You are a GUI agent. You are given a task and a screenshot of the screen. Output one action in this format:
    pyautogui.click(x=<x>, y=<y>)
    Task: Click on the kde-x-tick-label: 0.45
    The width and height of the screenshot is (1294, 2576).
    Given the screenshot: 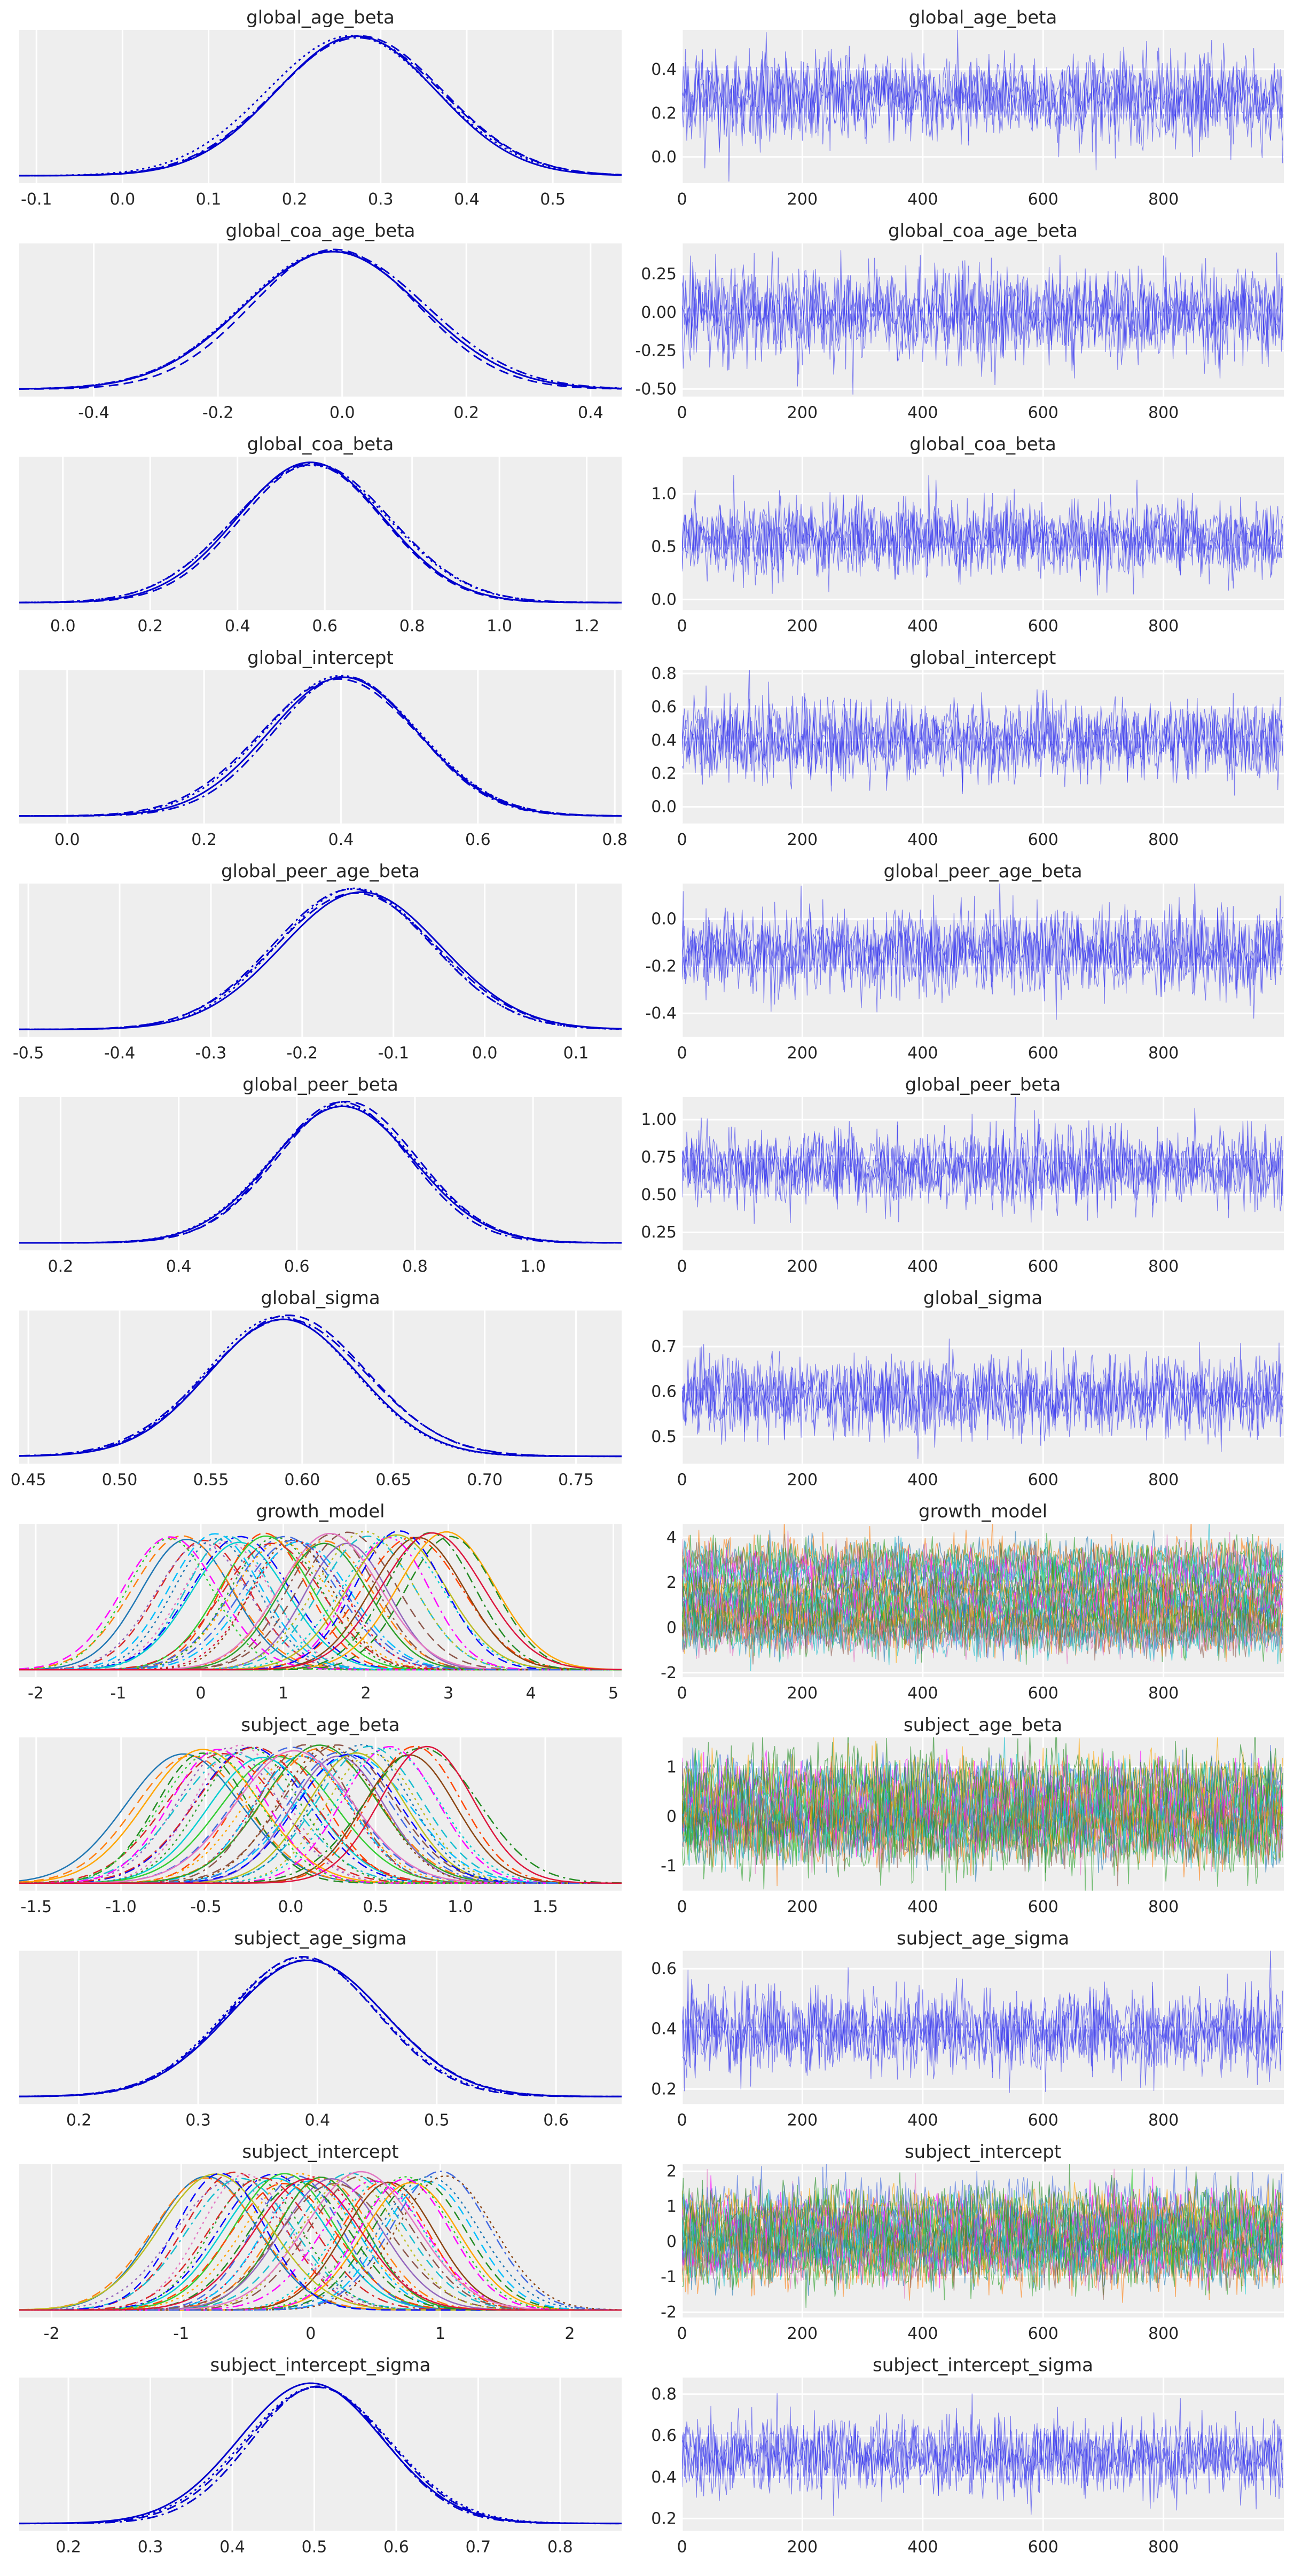 What is the action you would take?
    pyautogui.click(x=28, y=1480)
    